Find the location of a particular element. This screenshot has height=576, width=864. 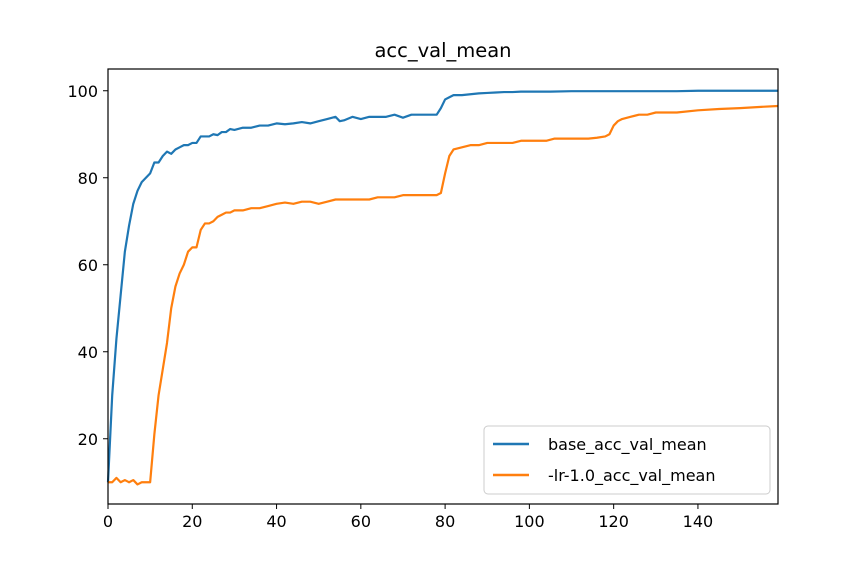

y-tick-label: 60 is located at coordinates (88, 265).